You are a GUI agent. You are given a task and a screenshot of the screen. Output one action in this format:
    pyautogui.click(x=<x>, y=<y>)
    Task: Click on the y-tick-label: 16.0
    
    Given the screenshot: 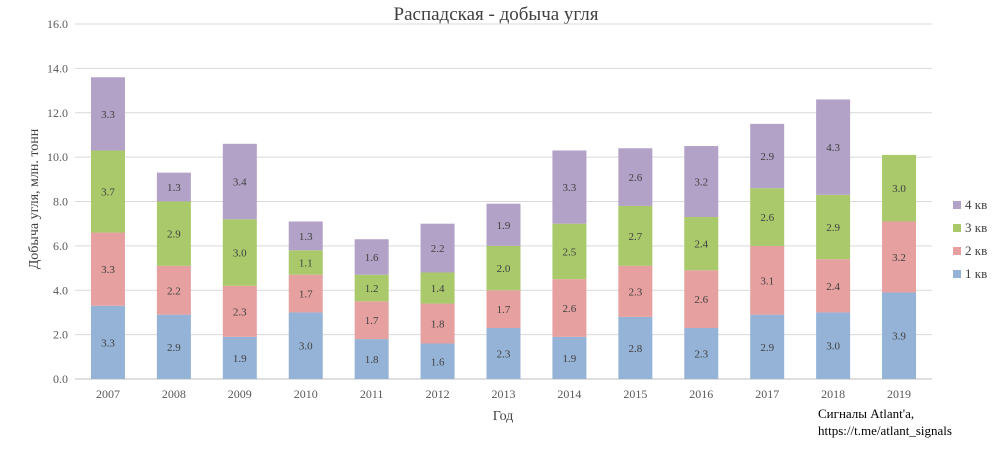 What is the action you would take?
    pyautogui.click(x=57, y=24)
    